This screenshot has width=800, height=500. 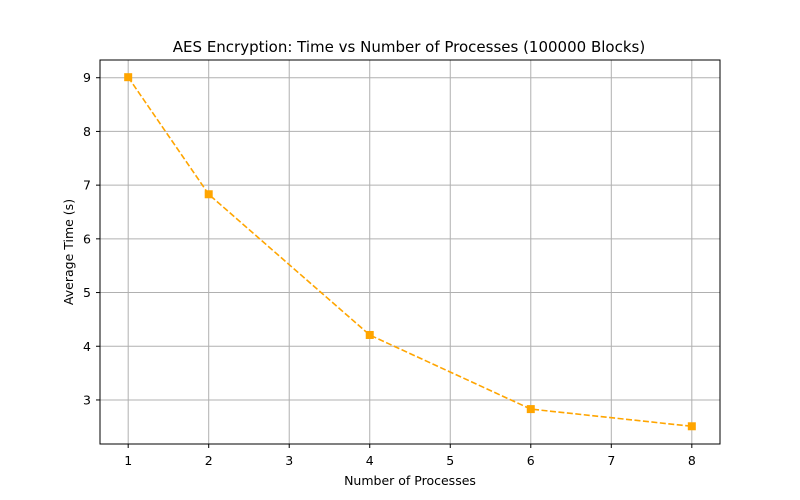 What do you see at coordinates (450, 460) in the screenshot?
I see `x-tick-label: 5` at bounding box center [450, 460].